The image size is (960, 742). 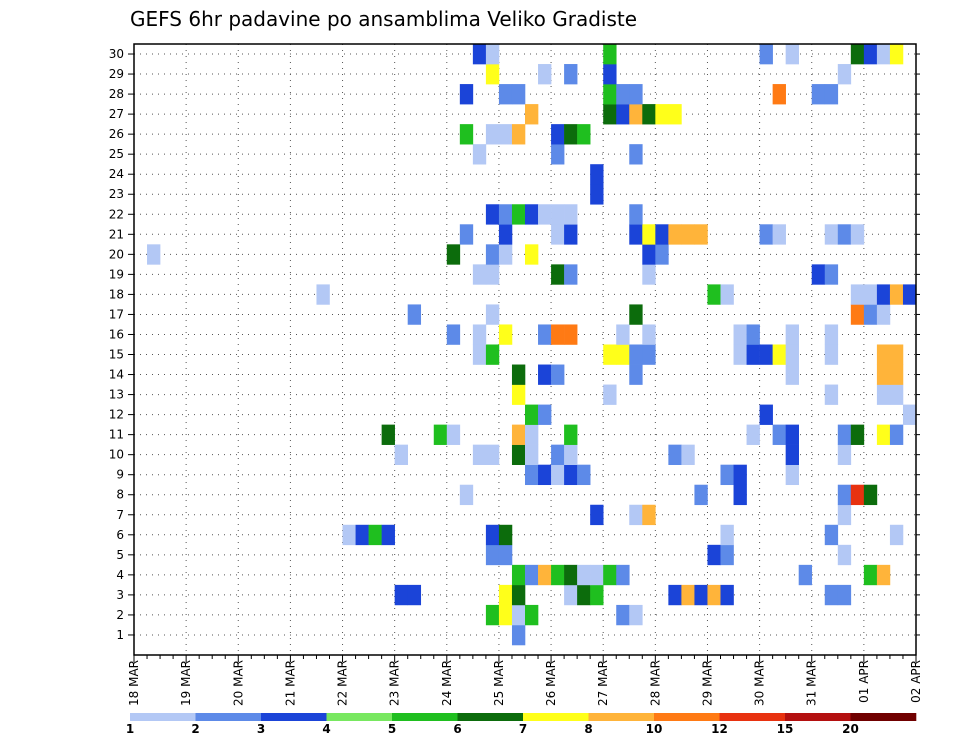 What do you see at coordinates (120, 535) in the screenshot?
I see `y-tick-label: 6` at bounding box center [120, 535].